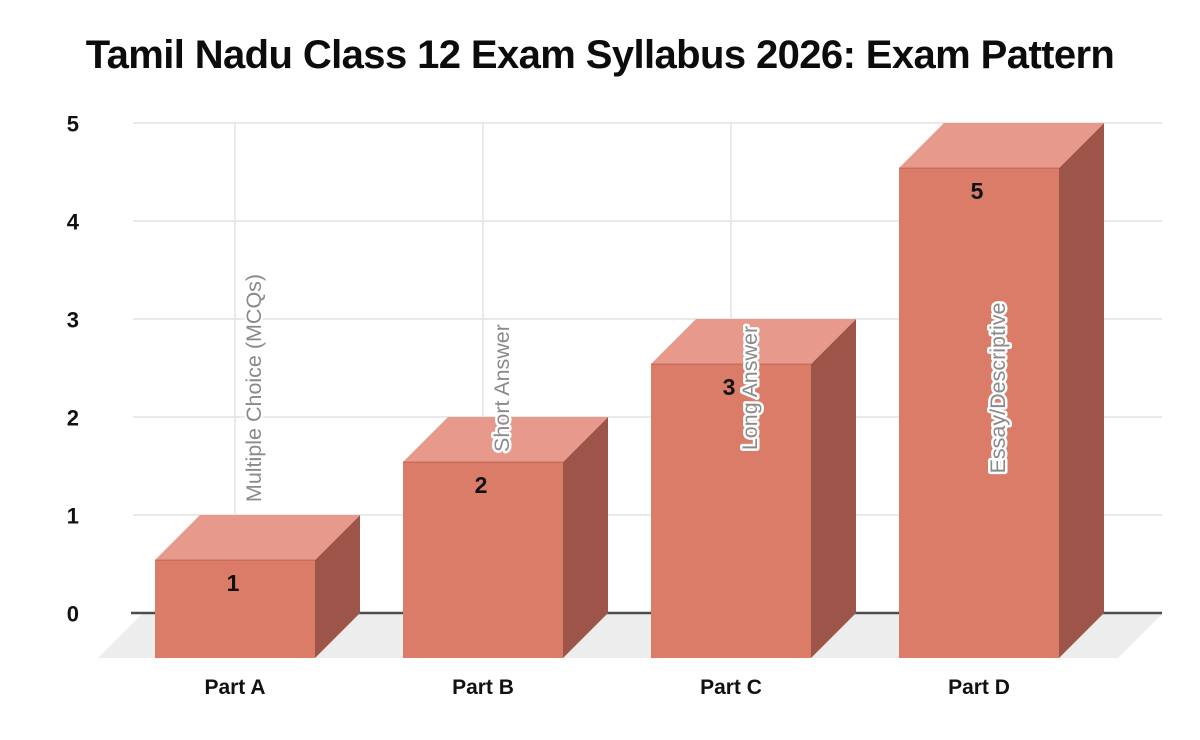  I want to click on bar-value-label-part-c: 3, so click(729, 387).